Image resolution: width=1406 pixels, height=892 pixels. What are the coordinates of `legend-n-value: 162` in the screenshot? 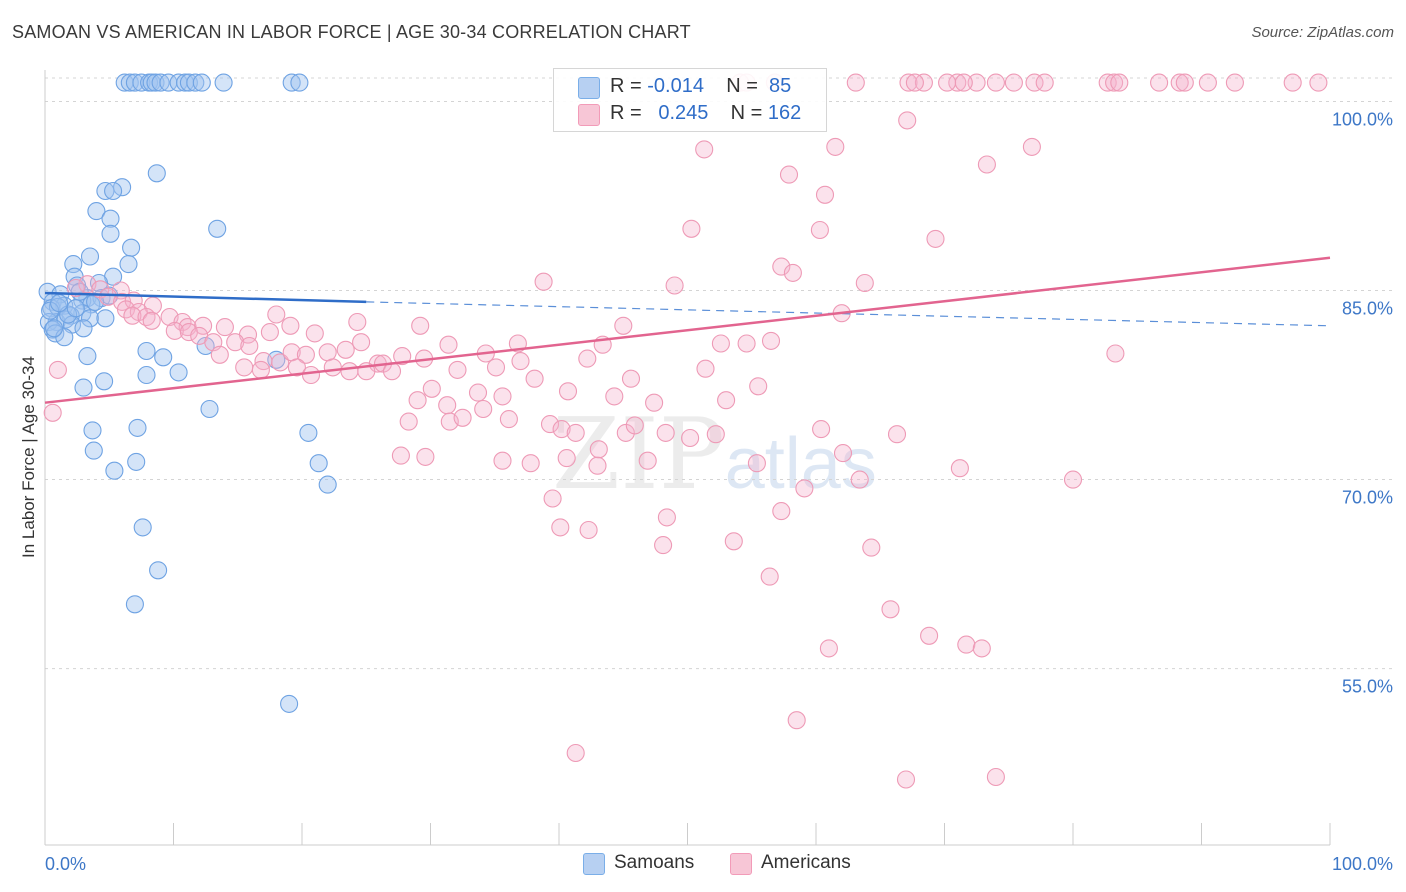 It's located at (784, 113).